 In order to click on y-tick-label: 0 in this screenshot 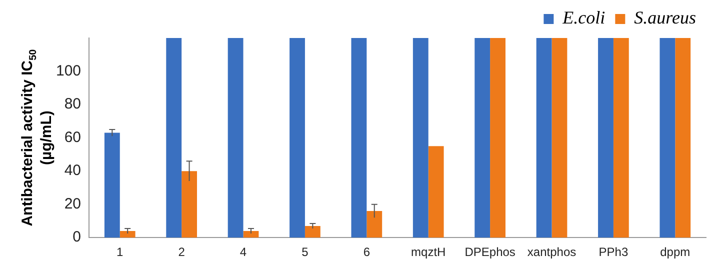, I will do `click(77, 237)`.